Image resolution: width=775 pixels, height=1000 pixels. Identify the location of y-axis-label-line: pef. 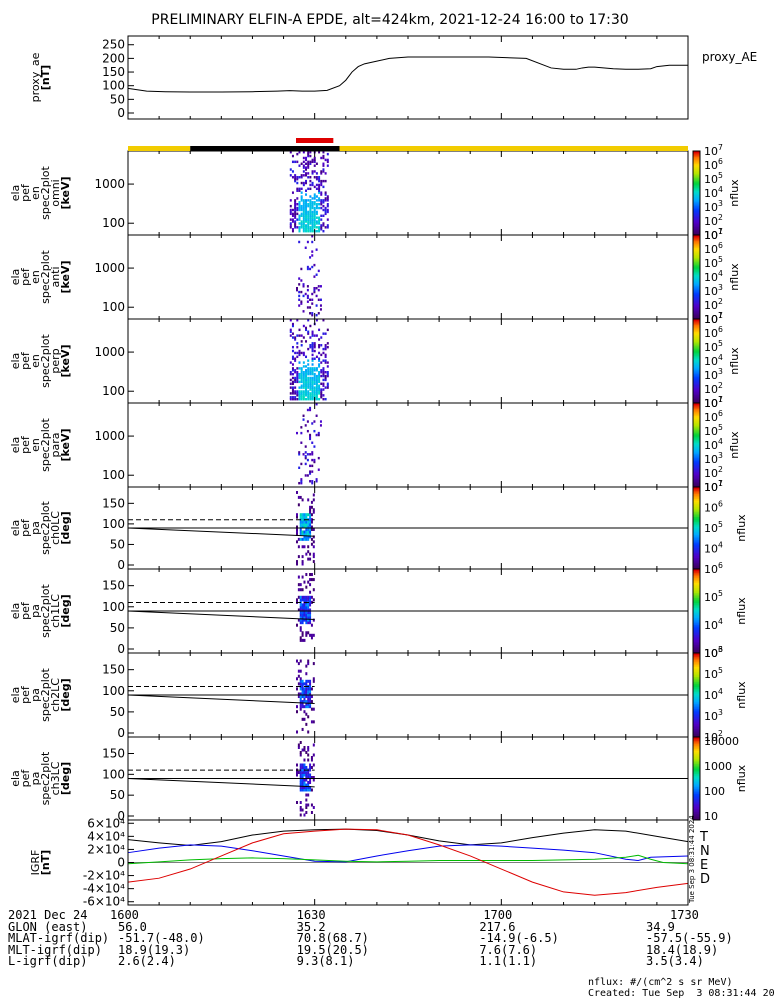
(25, 276).